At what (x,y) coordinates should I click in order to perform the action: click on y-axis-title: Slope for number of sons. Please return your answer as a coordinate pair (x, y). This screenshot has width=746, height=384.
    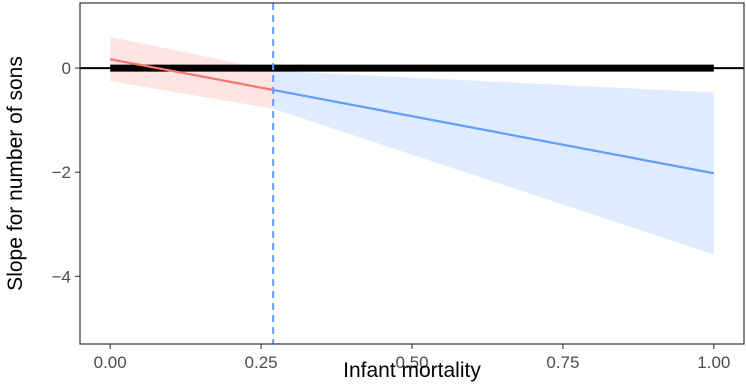
    Looking at the image, I should click on (15, 173).